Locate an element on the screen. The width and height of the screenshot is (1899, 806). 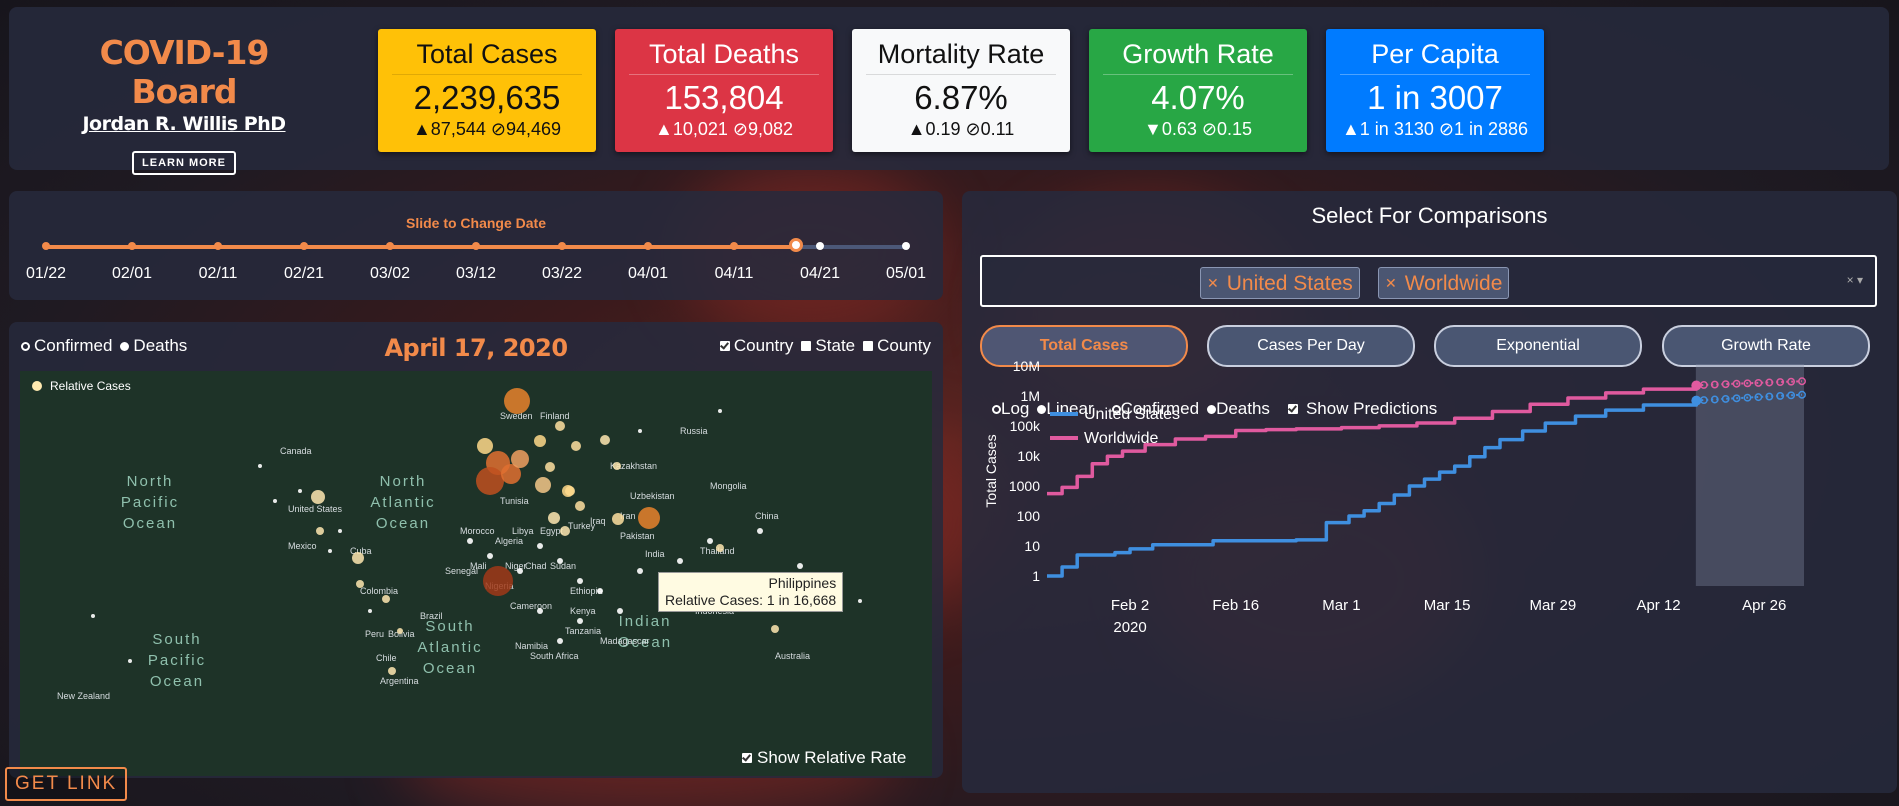
region-multiselect: ✕ United States ✕ Worldwide × ▾ is located at coordinates (1428, 281).